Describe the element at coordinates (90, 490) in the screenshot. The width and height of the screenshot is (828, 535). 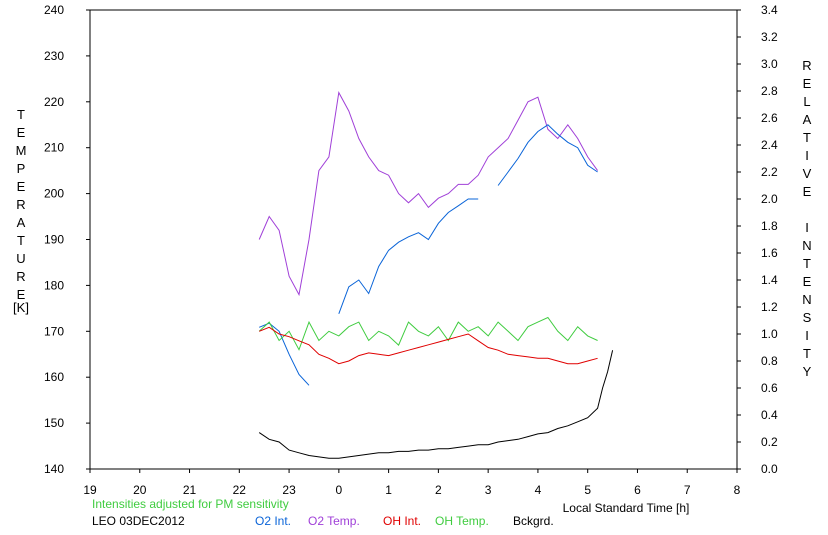
I see `x-tick-label: 19` at that location.